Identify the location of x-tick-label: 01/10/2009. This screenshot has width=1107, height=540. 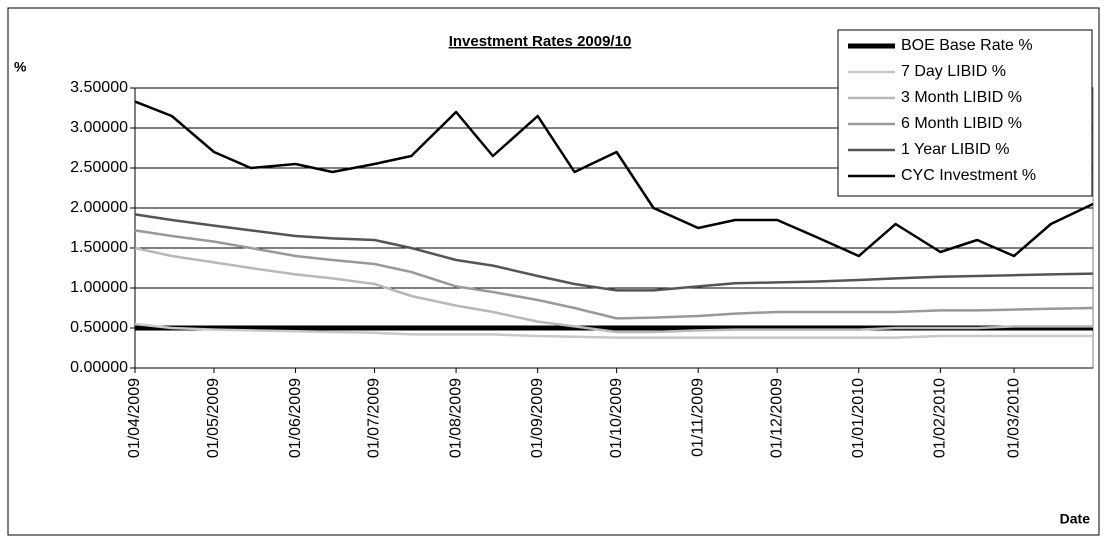
(616, 418).